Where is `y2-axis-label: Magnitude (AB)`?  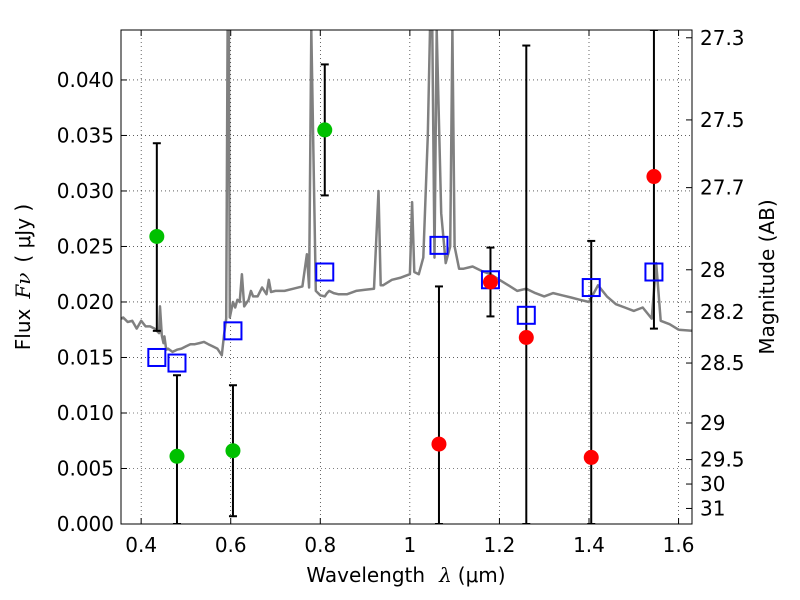 y2-axis-label: Magnitude (AB) is located at coordinates (767, 276).